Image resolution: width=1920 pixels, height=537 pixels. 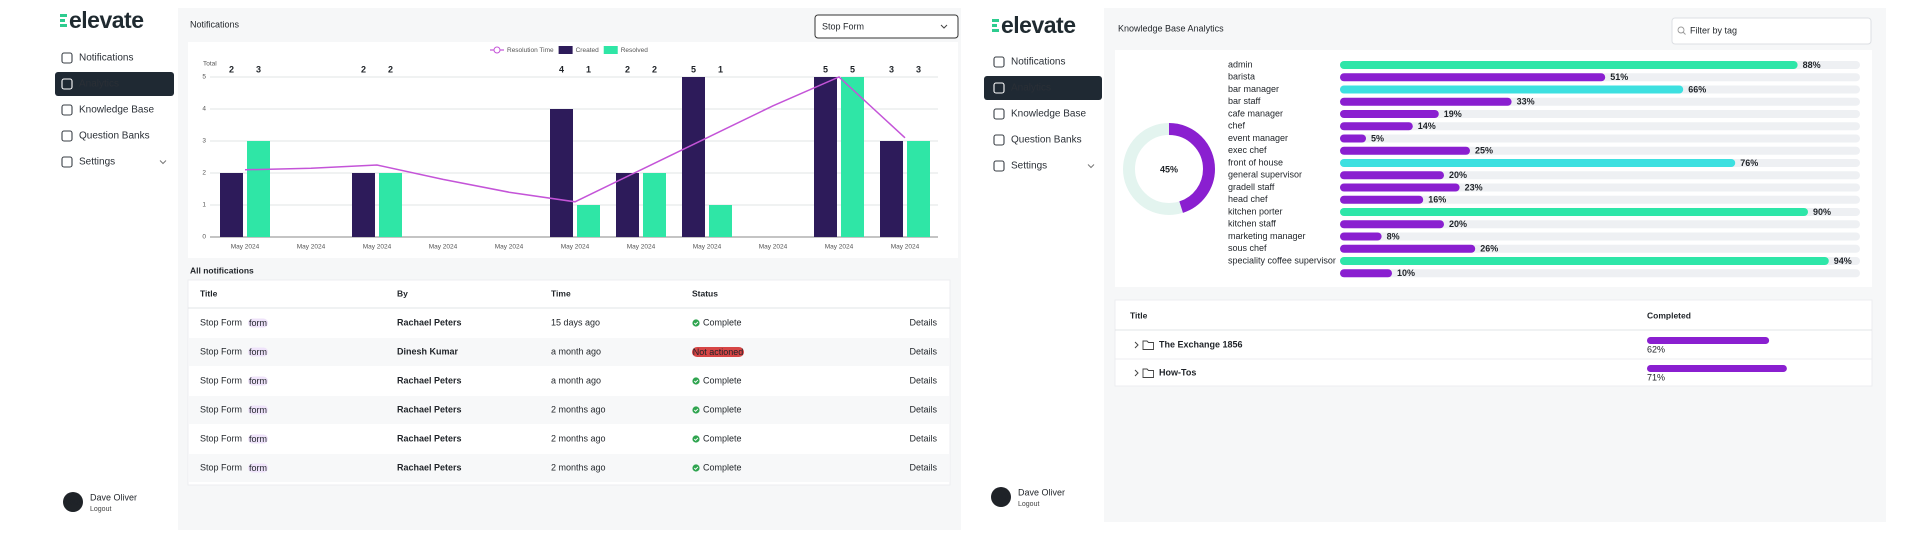 What do you see at coordinates (1713, 30) in the screenshot?
I see `search-placeholder: Filter by tag` at bounding box center [1713, 30].